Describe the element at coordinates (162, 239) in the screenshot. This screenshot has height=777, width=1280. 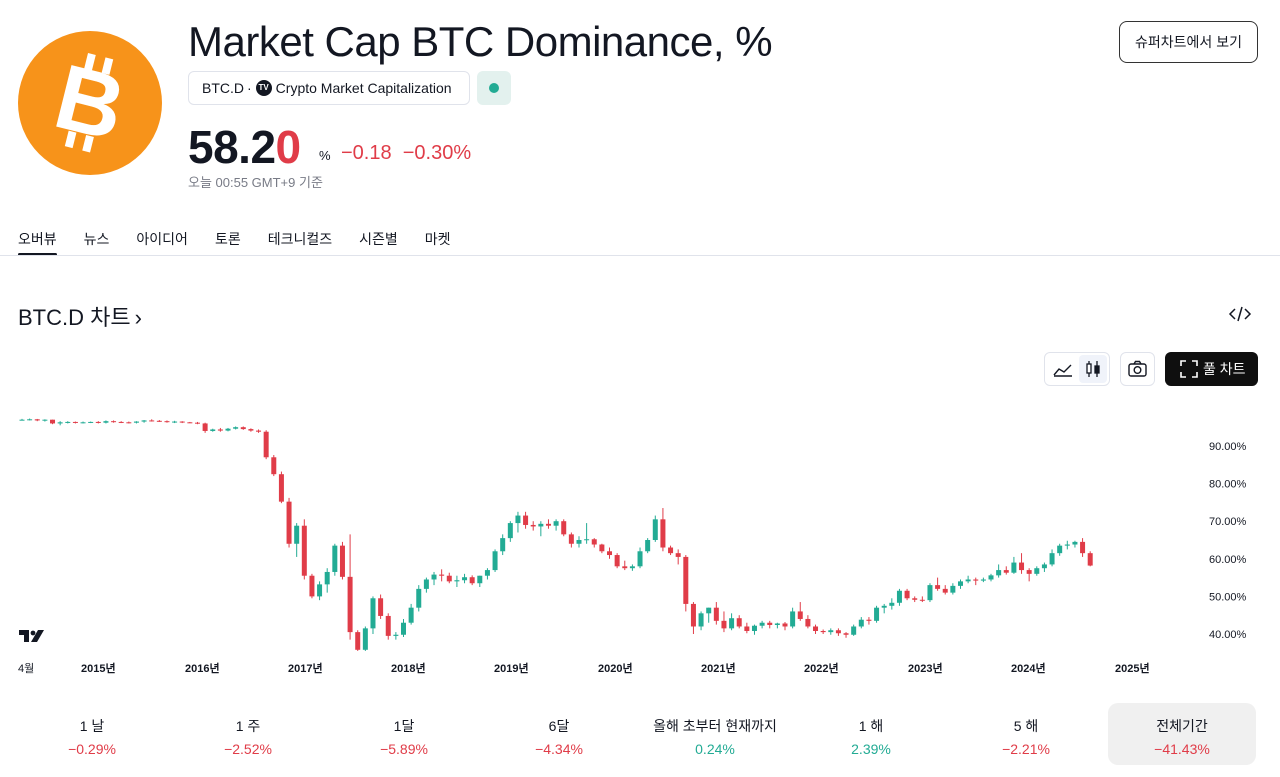
I see `tab-ideas: 아이디어` at that location.